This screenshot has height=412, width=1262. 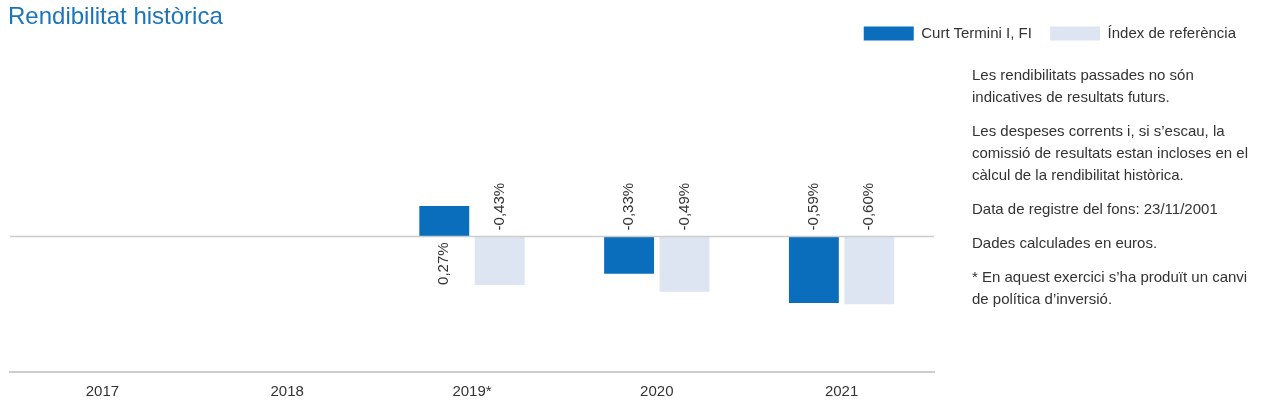 I want to click on text: Les rendibilitats passades no són indicatives de resultats futurs., so click(x=1083, y=86).